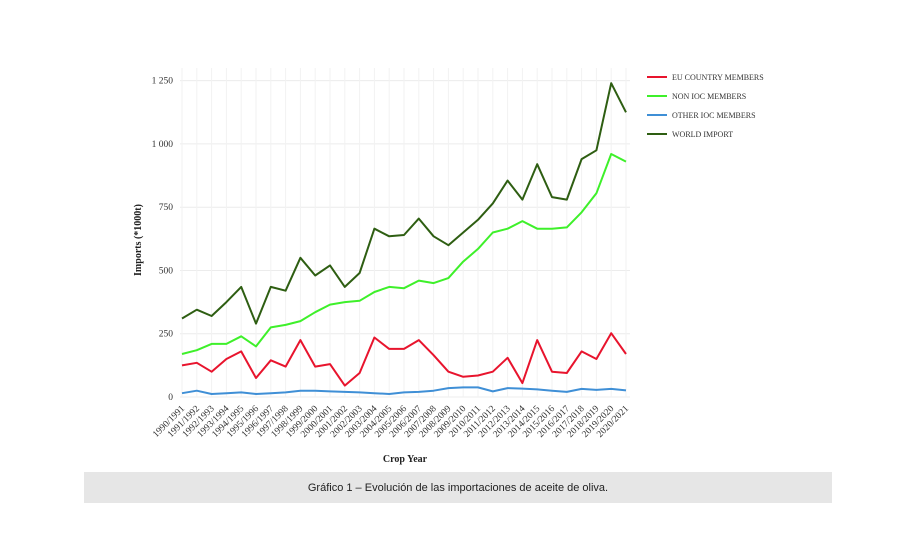  Describe the element at coordinates (138, 240) in the screenshot. I see `y-axis-title: Imports (*1000t)` at that location.